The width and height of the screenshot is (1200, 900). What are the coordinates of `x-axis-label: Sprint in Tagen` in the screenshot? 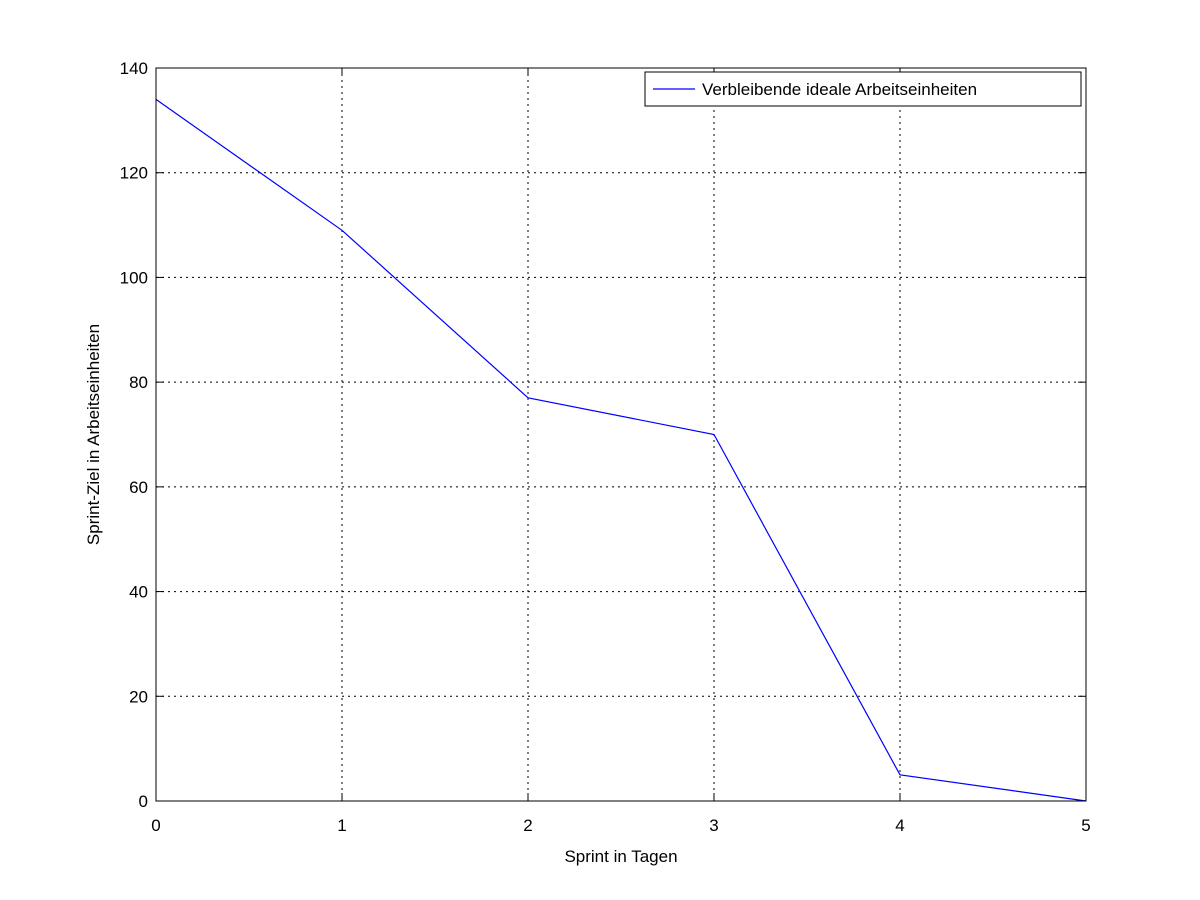 It's located at (620, 856).